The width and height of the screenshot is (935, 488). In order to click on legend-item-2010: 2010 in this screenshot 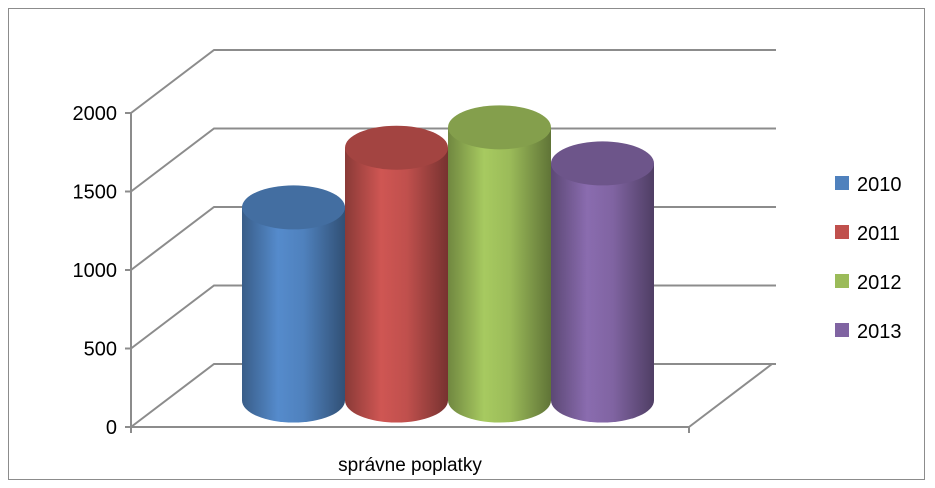, I will do `click(868, 185)`.